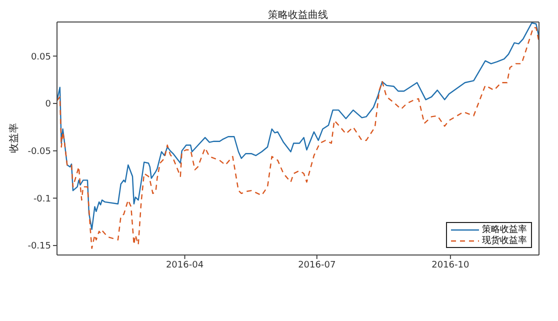 The height and width of the screenshot is (321, 558). What do you see at coordinates (42, 199) in the screenshot?
I see `y-tick-label: -0.1` at bounding box center [42, 199].